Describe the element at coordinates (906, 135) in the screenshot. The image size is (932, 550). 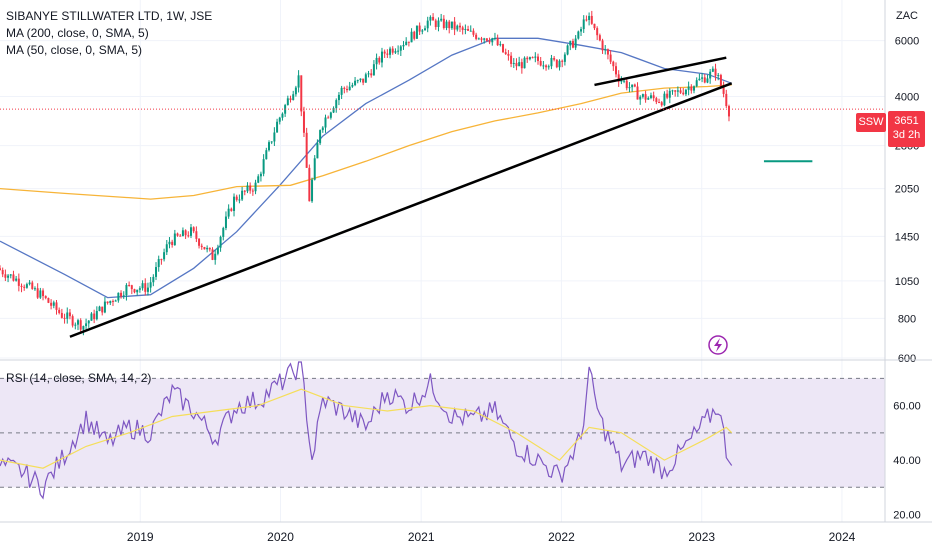
I see `bar-countdown: 3d 2h` at that location.